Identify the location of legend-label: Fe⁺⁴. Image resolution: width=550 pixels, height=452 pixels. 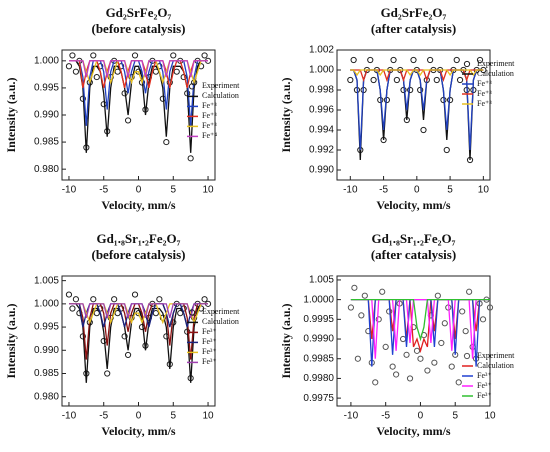
(209, 135).